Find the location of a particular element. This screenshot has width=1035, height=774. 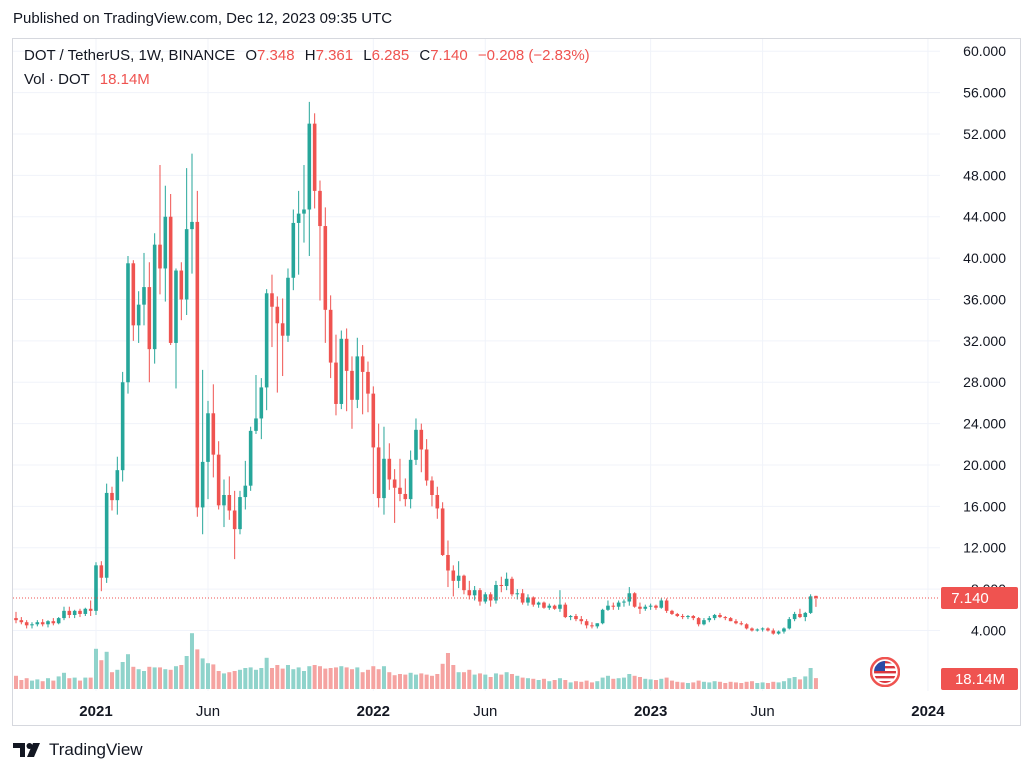

axis-tags: 7.140 18.14M is located at coordinates (979, 638).